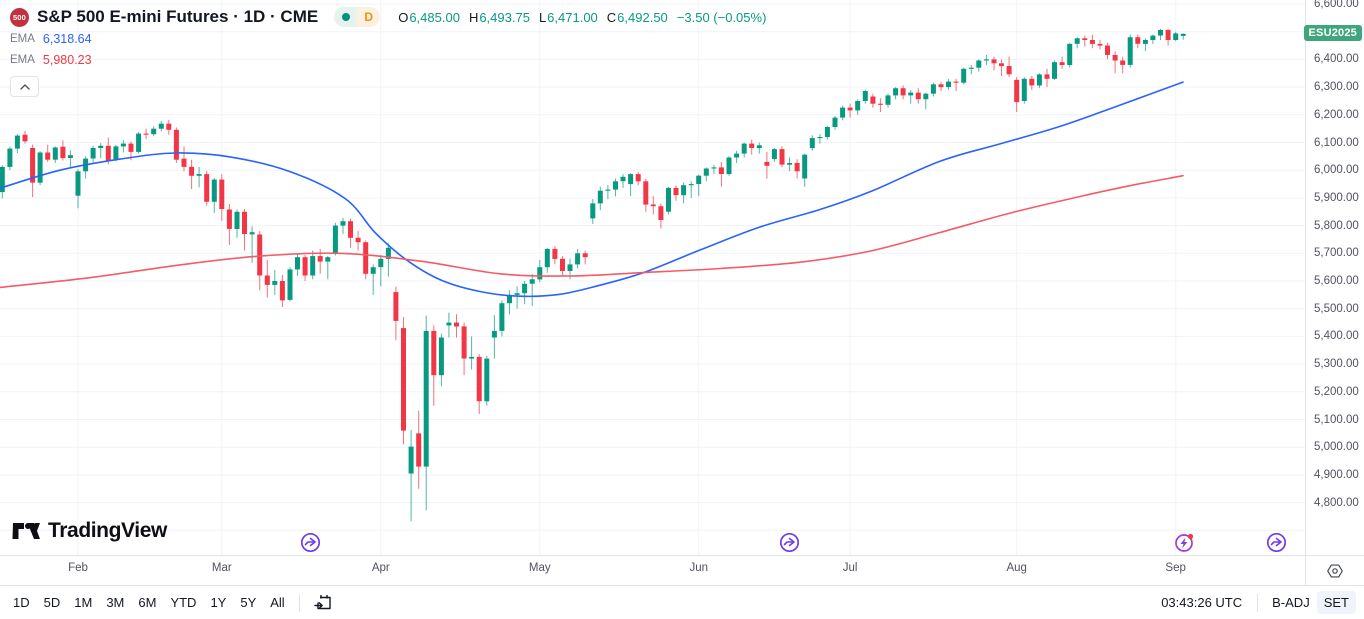  I want to click on back-adjust-button: B-ADJ, so click(1291, 602).